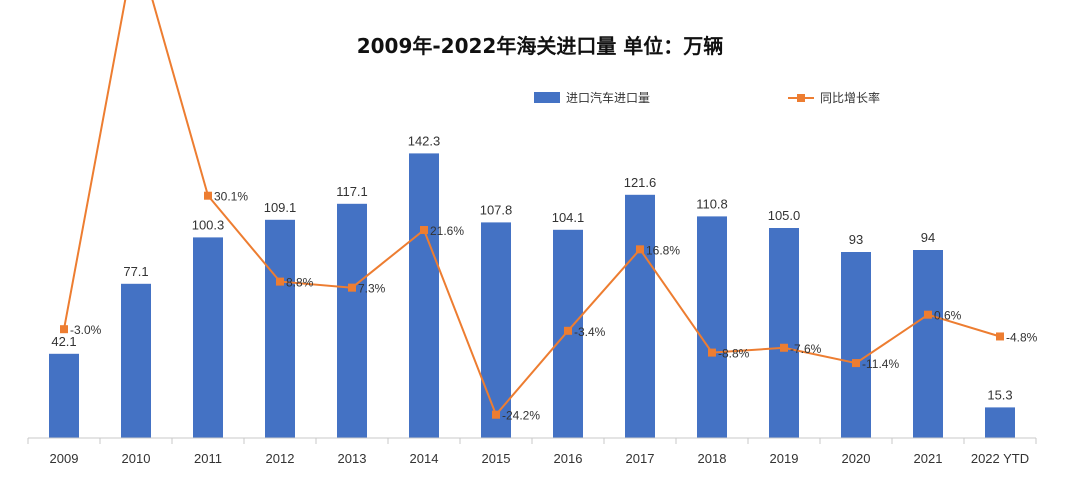  I want to click on growth-point-2020, so click(856, 363).